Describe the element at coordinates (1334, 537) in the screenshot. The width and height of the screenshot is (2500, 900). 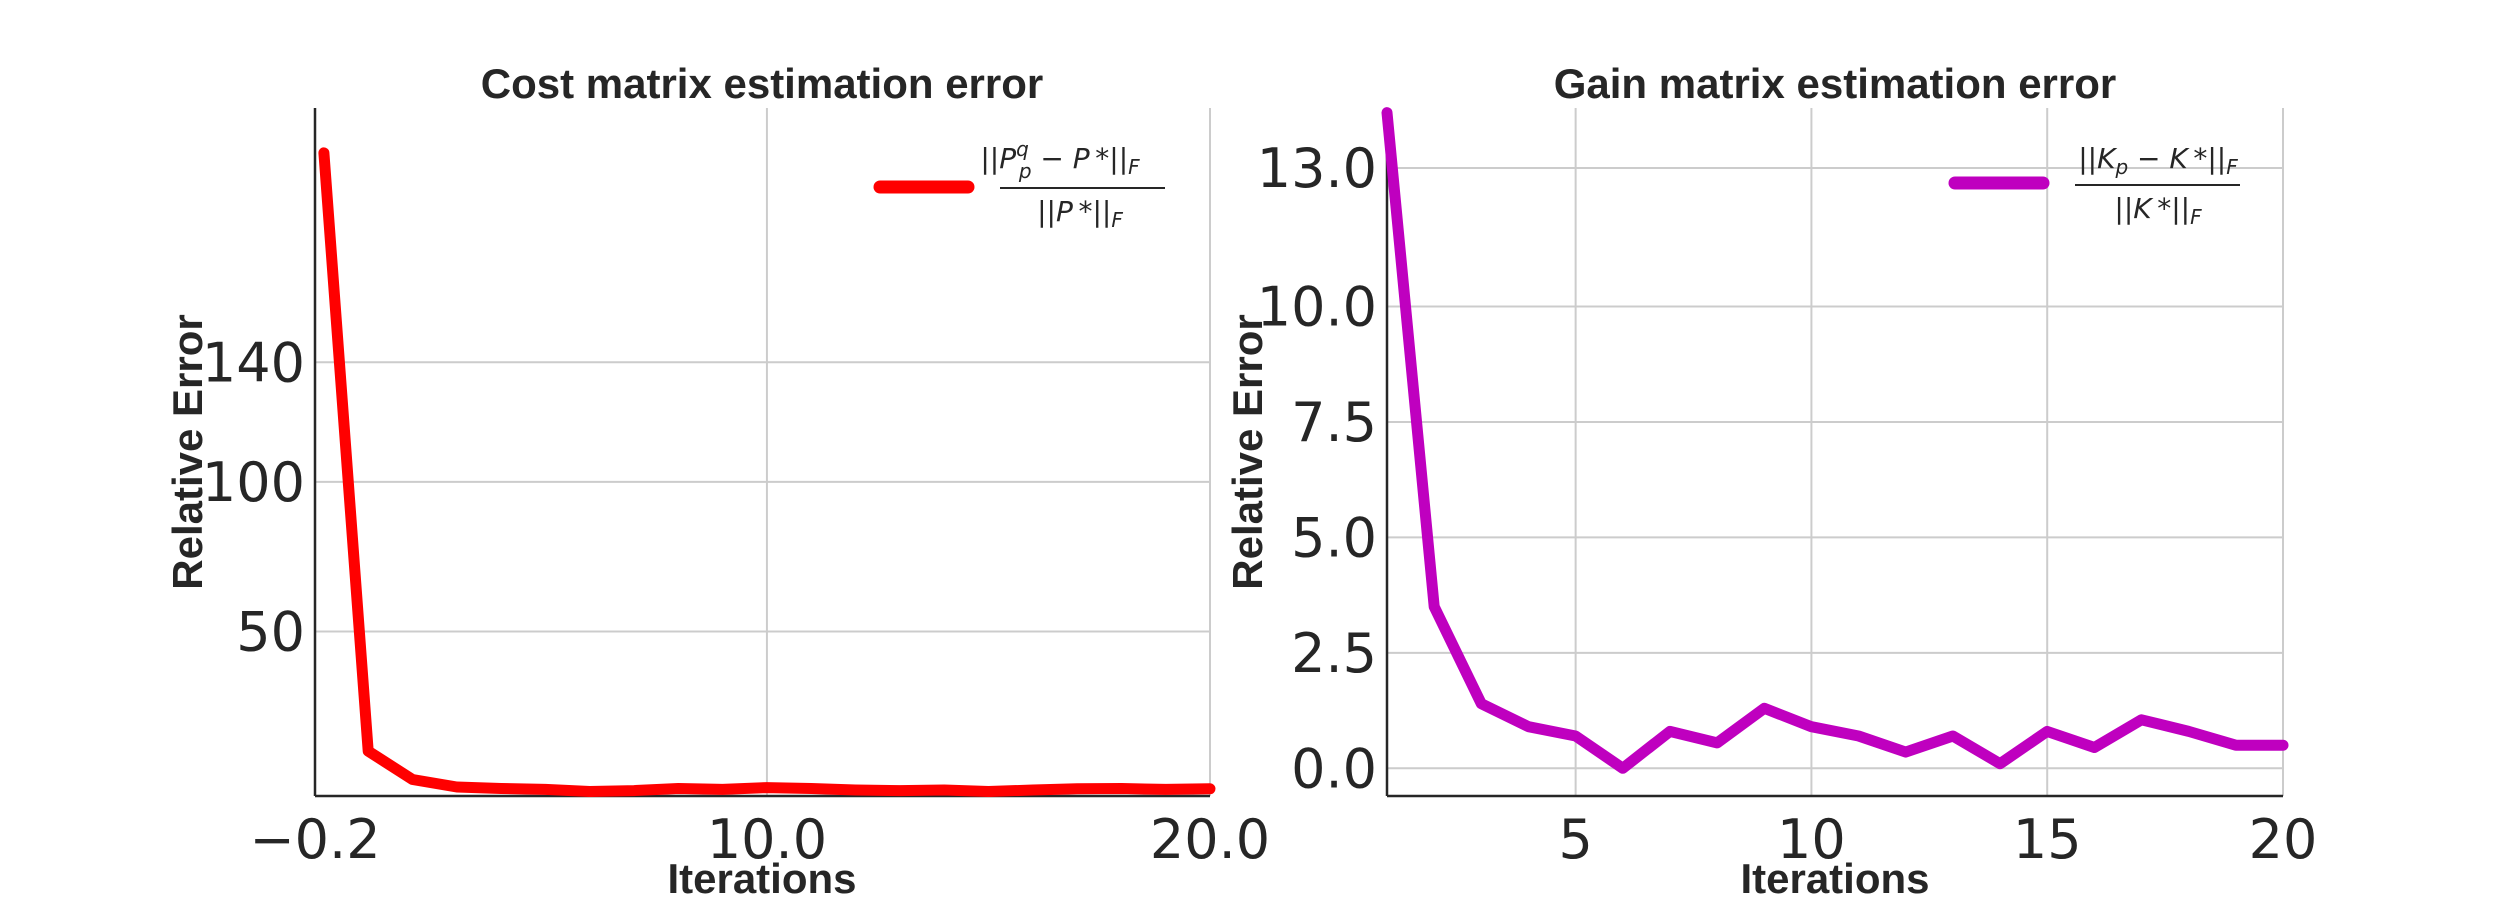
I see `y-tick-label-right: 5.0` at that location.